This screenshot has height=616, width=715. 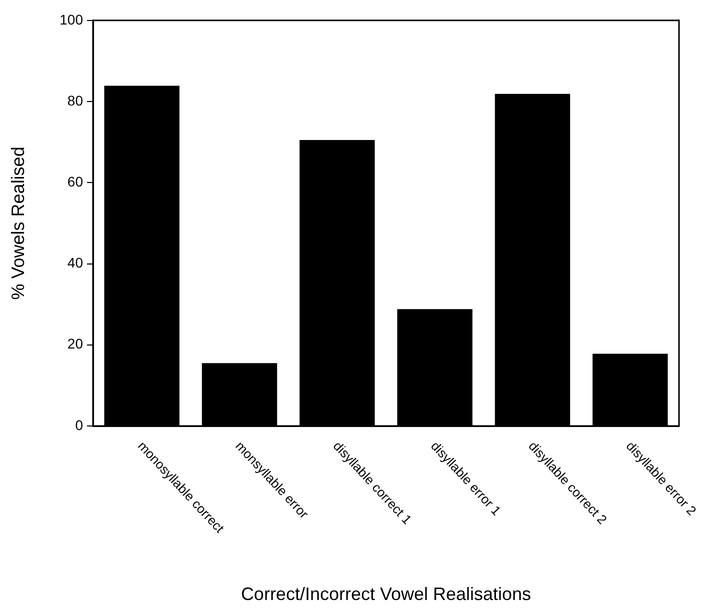 What do you see at coordinates (75, 344) in the screenshot?
I see `y-tick-label: 20` at bounding box center [75, 344].